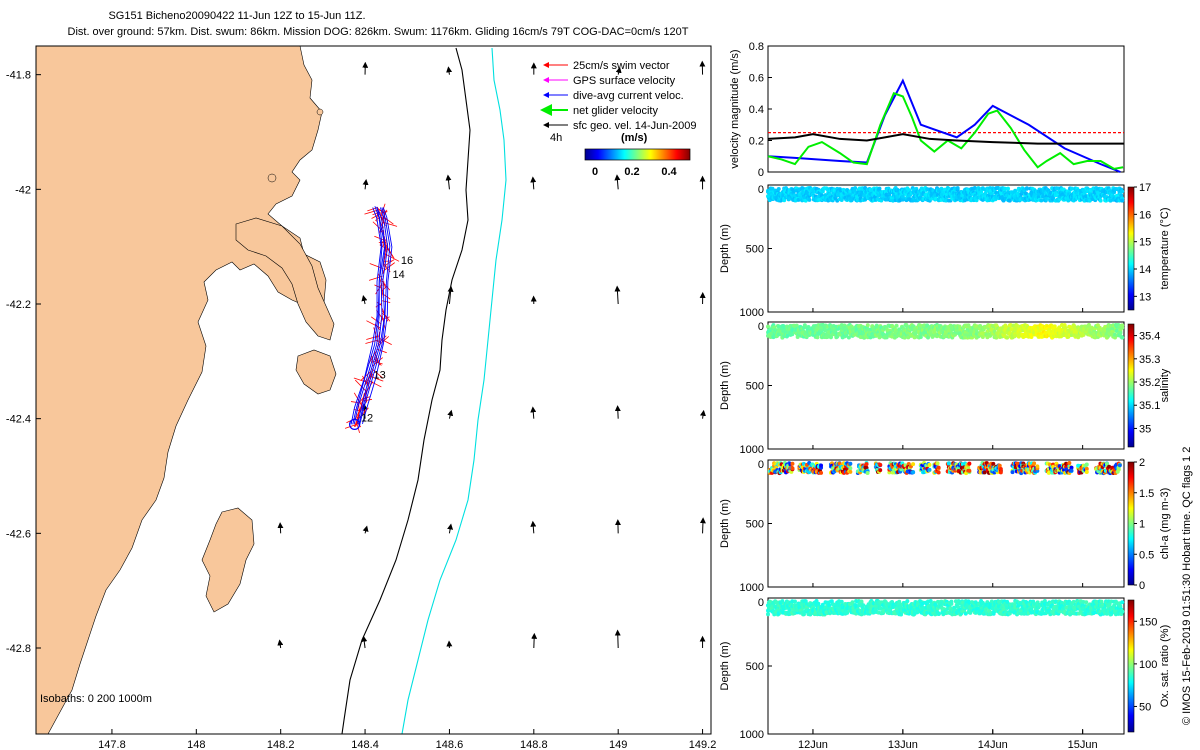 This screenshot has height=750, width=1200. What do you see at coordinates (23, 190) in the screenshot?
I see `map-y-tick-label-1: -42` at bounding box center [23, 190].